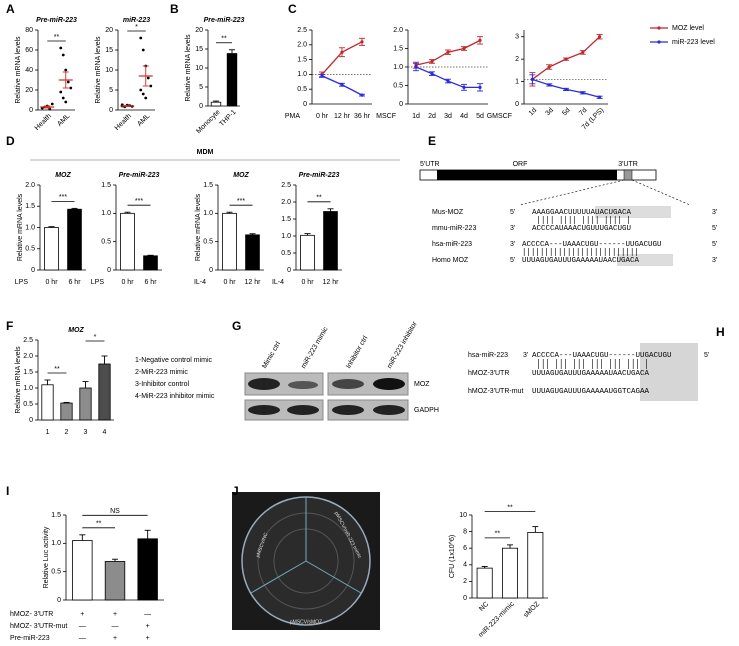 Image resolution: width=739 pixels, height=646 pixels. What do you see at coordinates (286, 185) in the screenshot?
I see `y-tick-label: 2.5` at bounding box center [286, 185].